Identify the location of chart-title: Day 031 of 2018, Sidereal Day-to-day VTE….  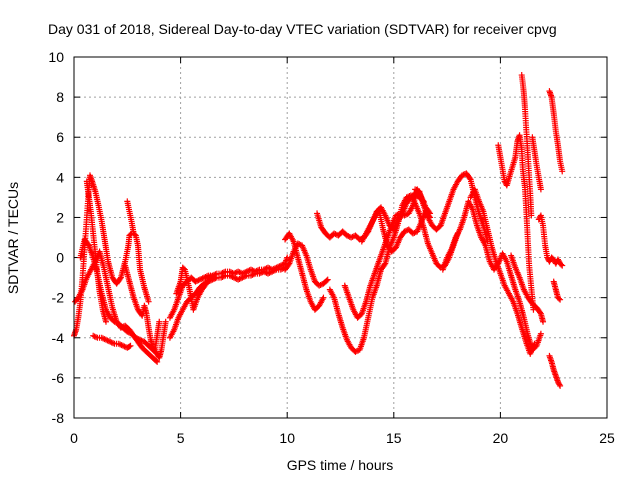
(302, 29).